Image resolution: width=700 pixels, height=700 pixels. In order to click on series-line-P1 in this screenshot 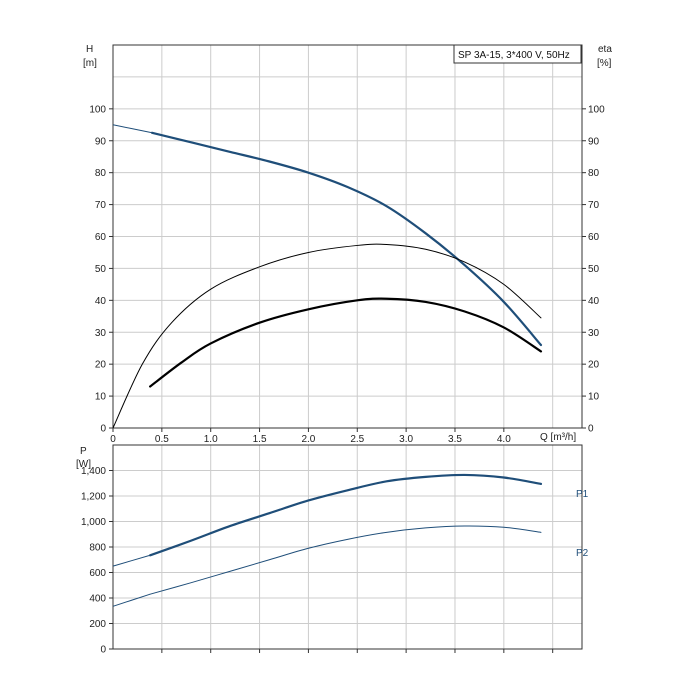, I will do `click(346, 515)`.